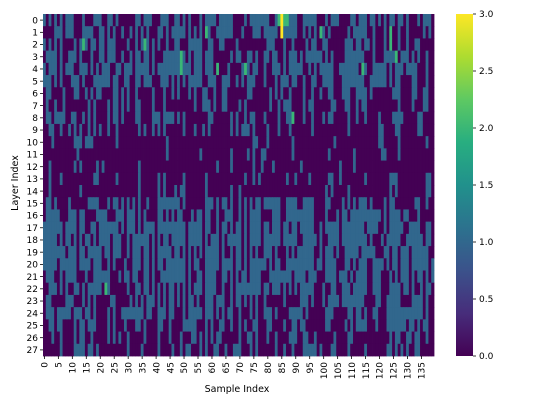 This screenshot has height=405, width=540. I want to click on y-tick-label: 21, so click(32, 278).